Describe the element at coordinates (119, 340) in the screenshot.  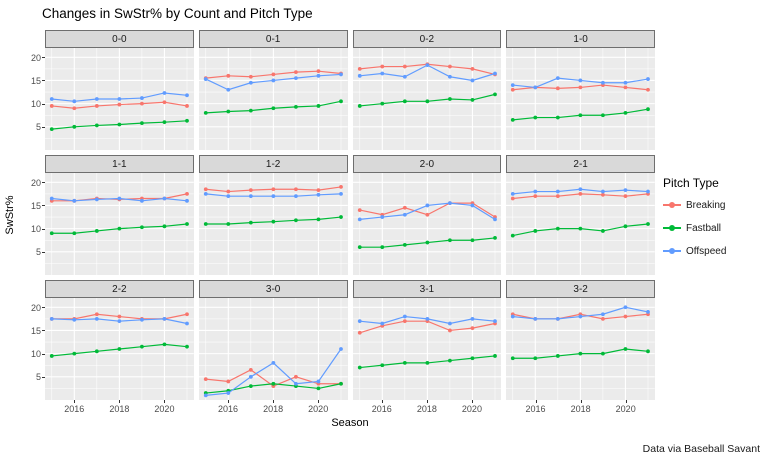
I see `facet-2-2: 2-2` at that location.